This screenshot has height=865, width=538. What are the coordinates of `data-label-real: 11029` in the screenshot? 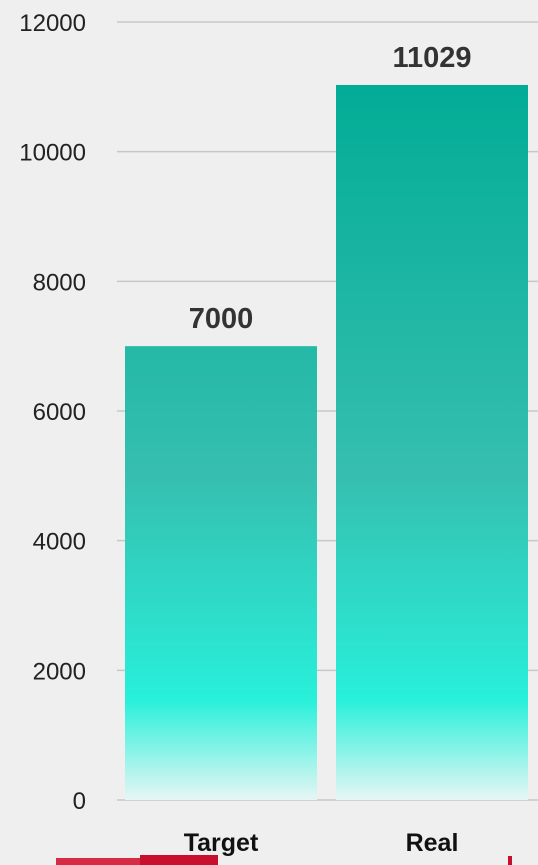 It's located at (431, 58).